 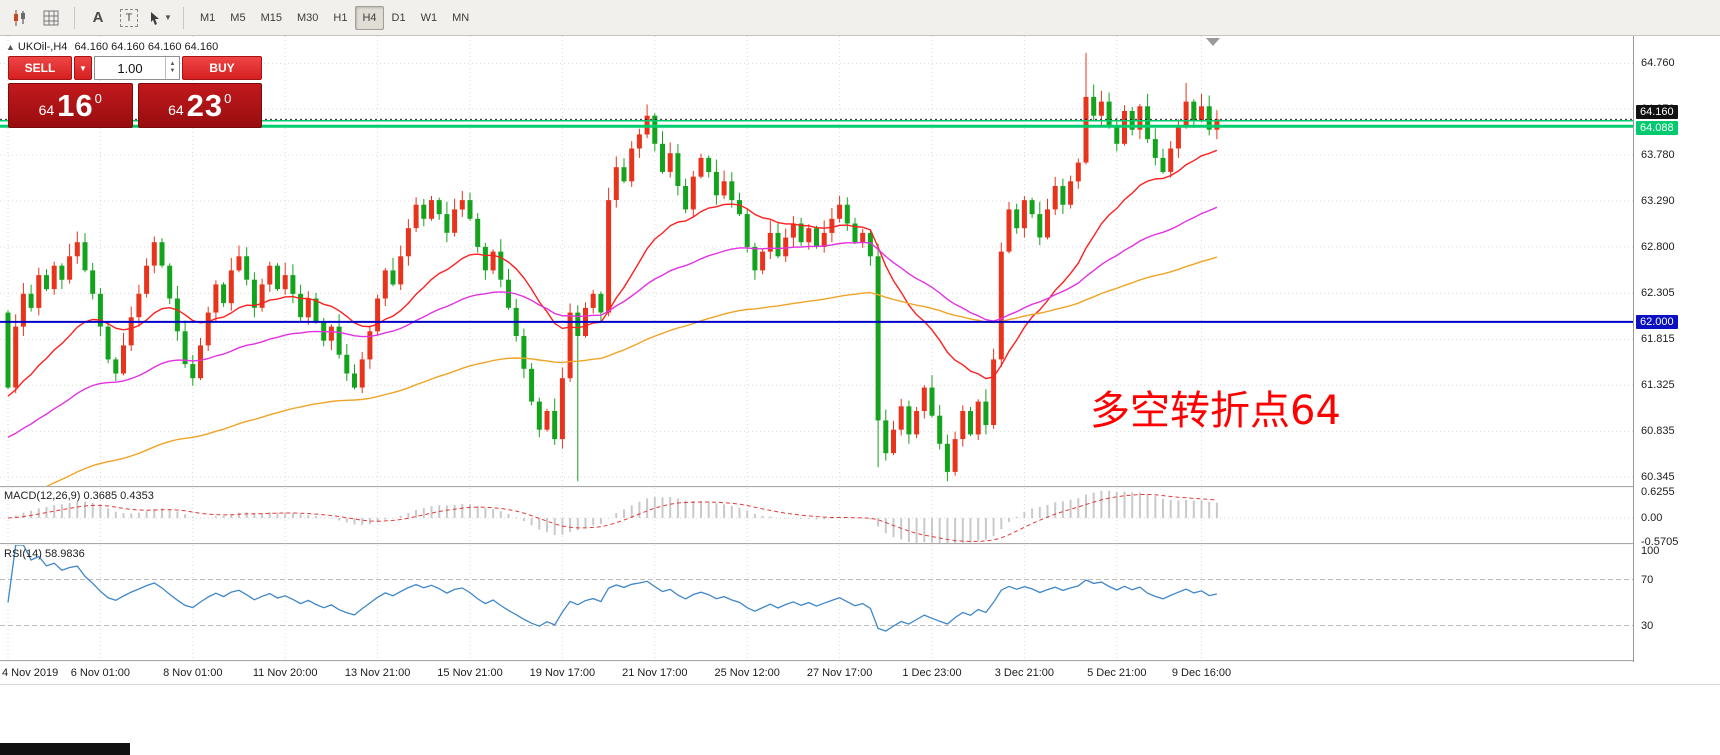 I want to click on chart-text-annotation: 多空转折点64, so click(x=1215, y=411).